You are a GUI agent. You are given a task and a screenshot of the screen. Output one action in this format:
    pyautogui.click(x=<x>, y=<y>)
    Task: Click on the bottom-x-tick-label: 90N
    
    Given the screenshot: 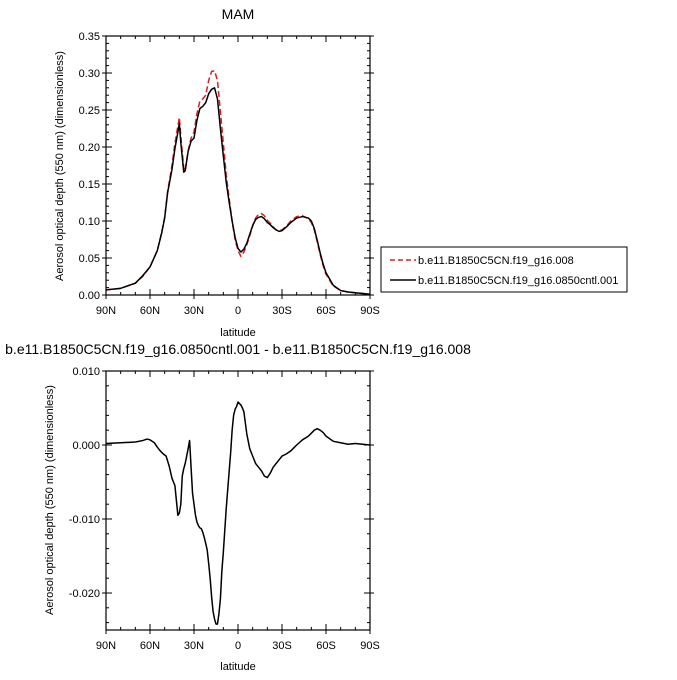 What is the action you would take?
    pyautogui.click(x=106, y=646)
    